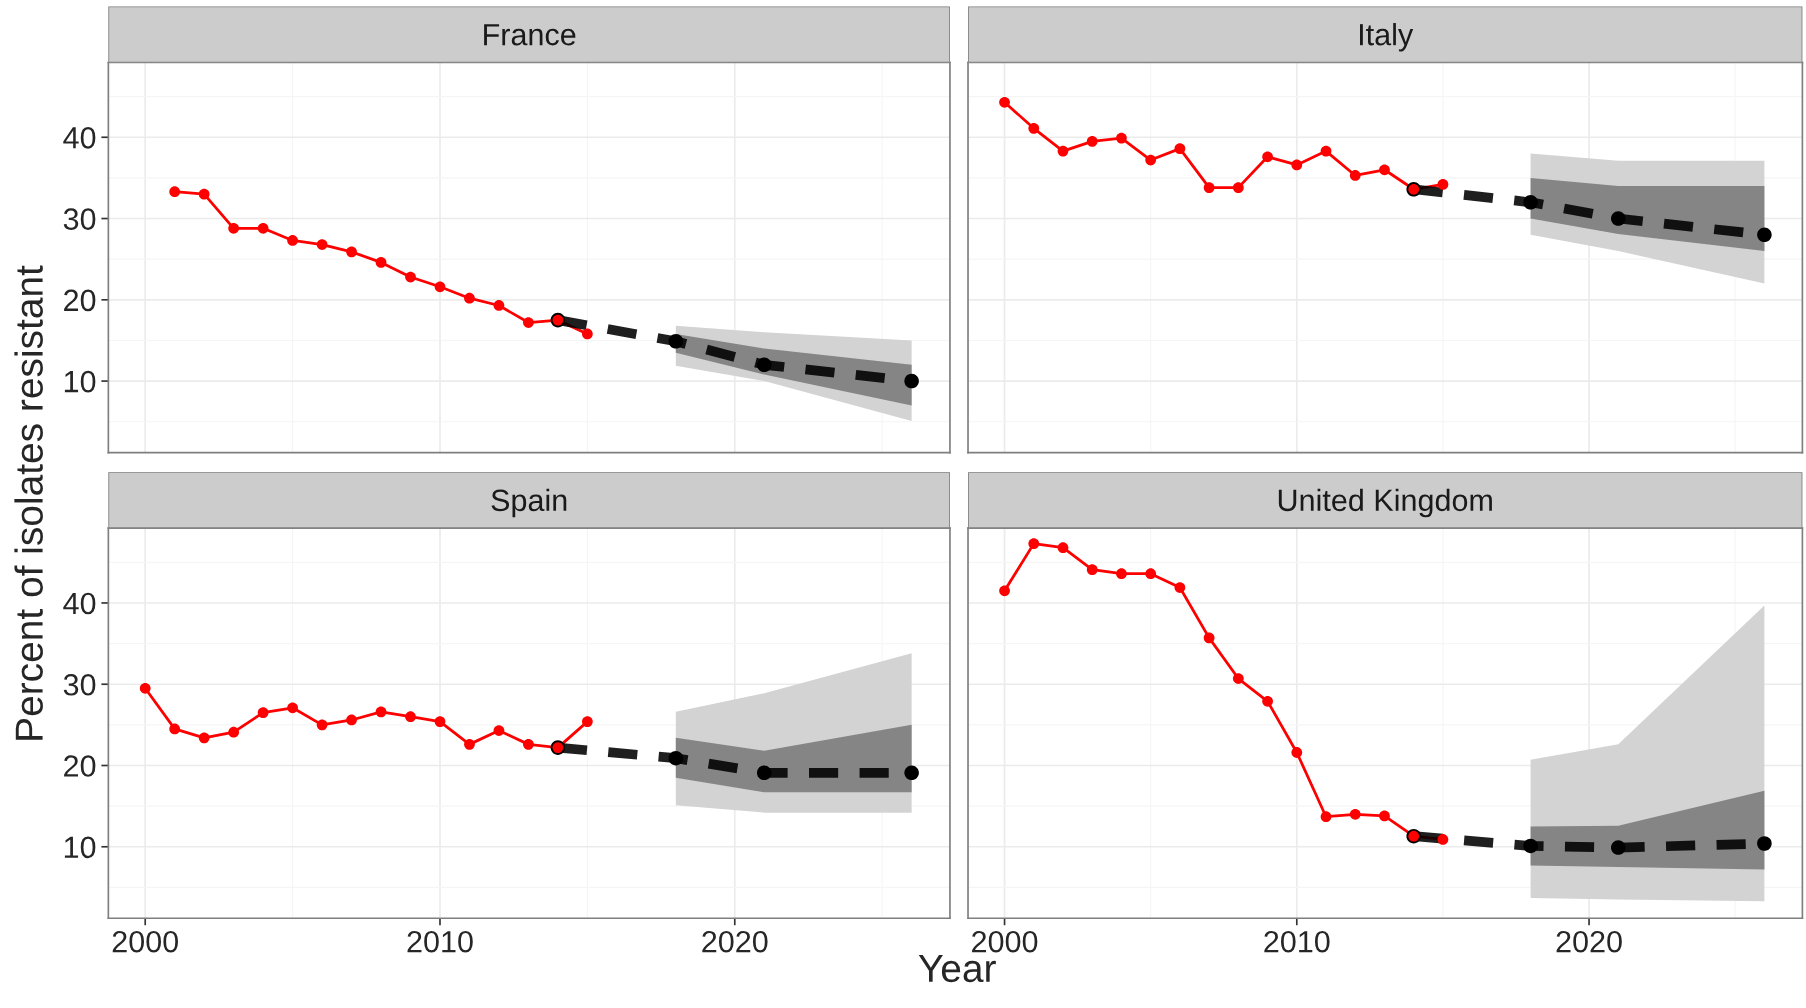 The image size is (1806, 1008). What do you see at coordinates (1385, 503) in the screenshot?
I see `chart-title: United Kingdom` at bounding box center [1385, 503].